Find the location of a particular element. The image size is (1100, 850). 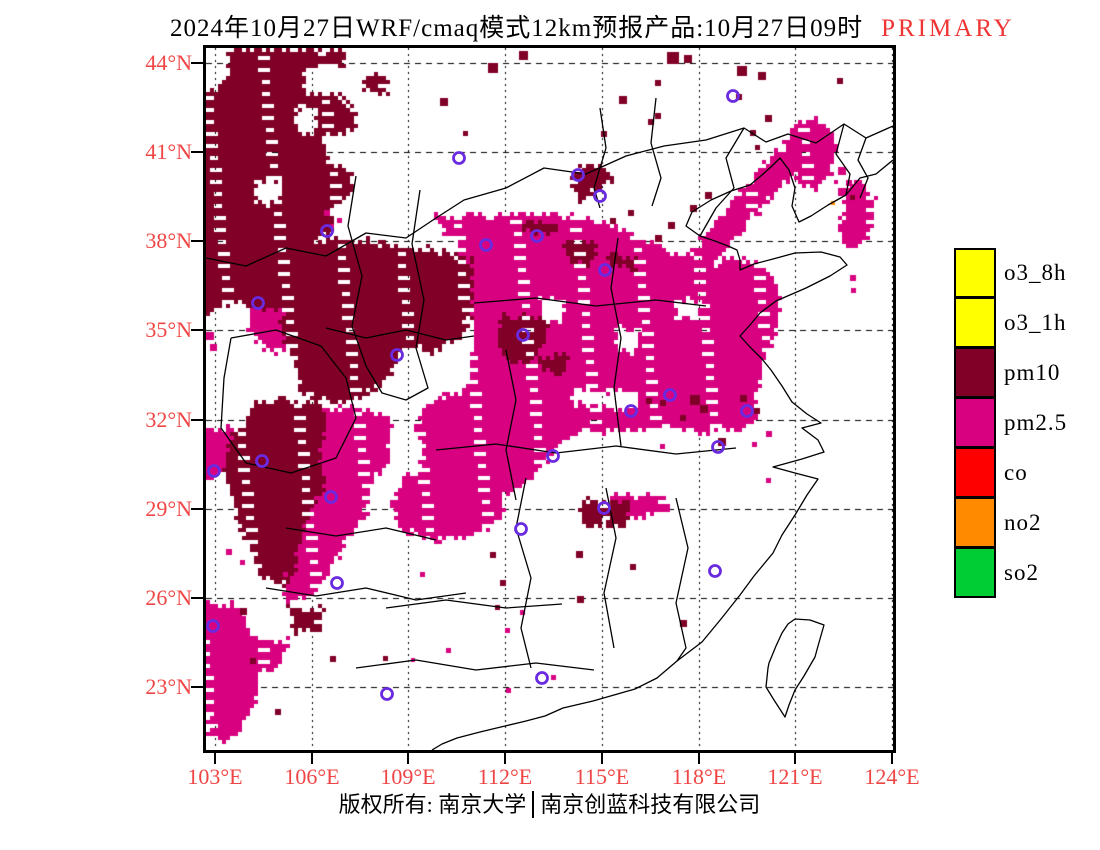

title-text: 2024年10月27日WRF/cmaq模式12km预报产品:10月27日09时 is located at coordinates (517, 28).